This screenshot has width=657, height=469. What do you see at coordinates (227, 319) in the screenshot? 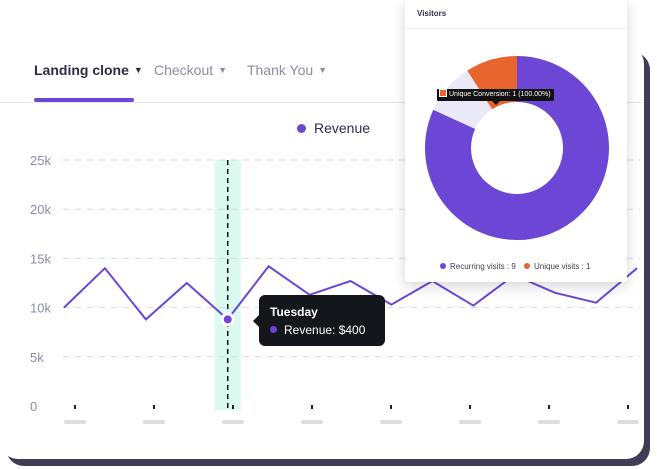
I see `hover-point` at bounding box center [227, 319].